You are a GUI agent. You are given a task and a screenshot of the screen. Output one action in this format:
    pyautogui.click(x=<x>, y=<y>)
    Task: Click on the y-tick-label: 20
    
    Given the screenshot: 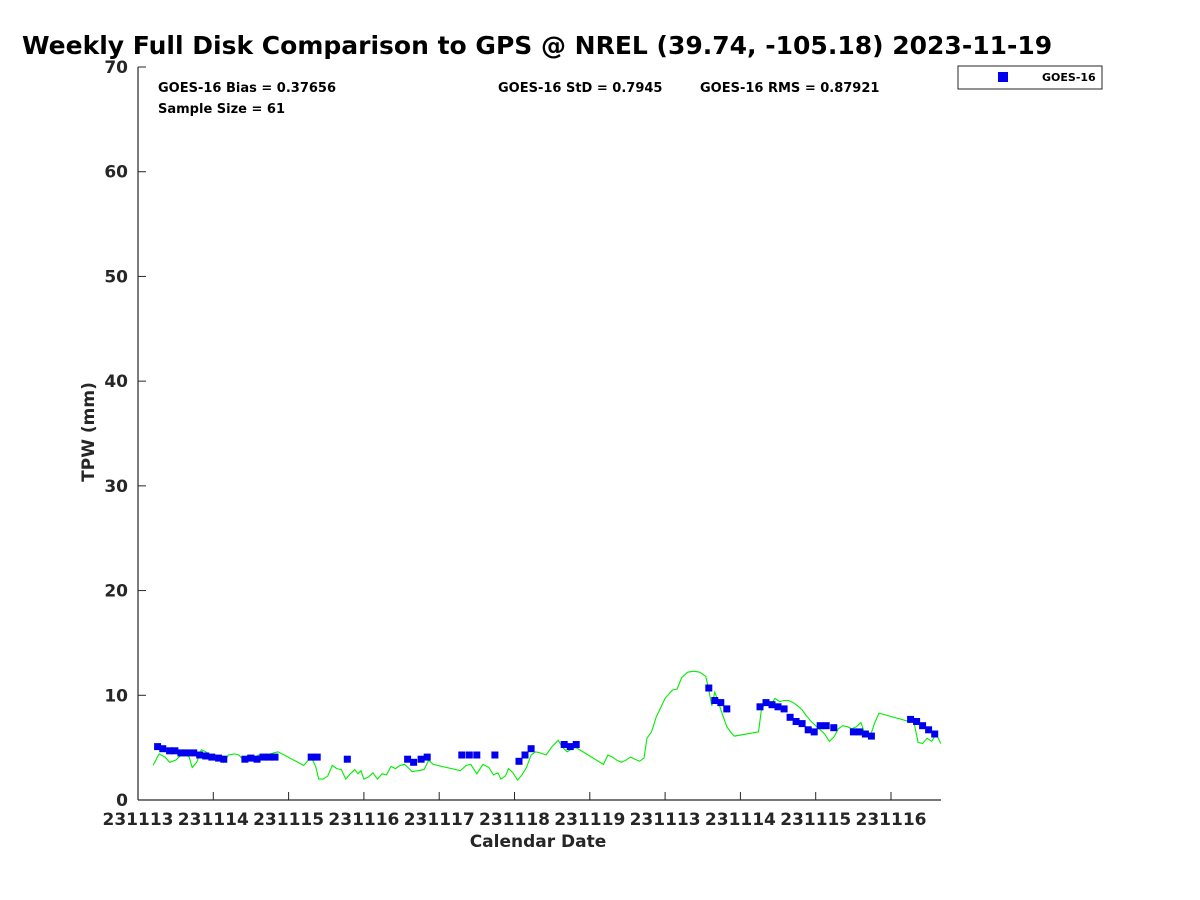 What is the action you would take?
    pyautogui.click(x=116, y=592)
    